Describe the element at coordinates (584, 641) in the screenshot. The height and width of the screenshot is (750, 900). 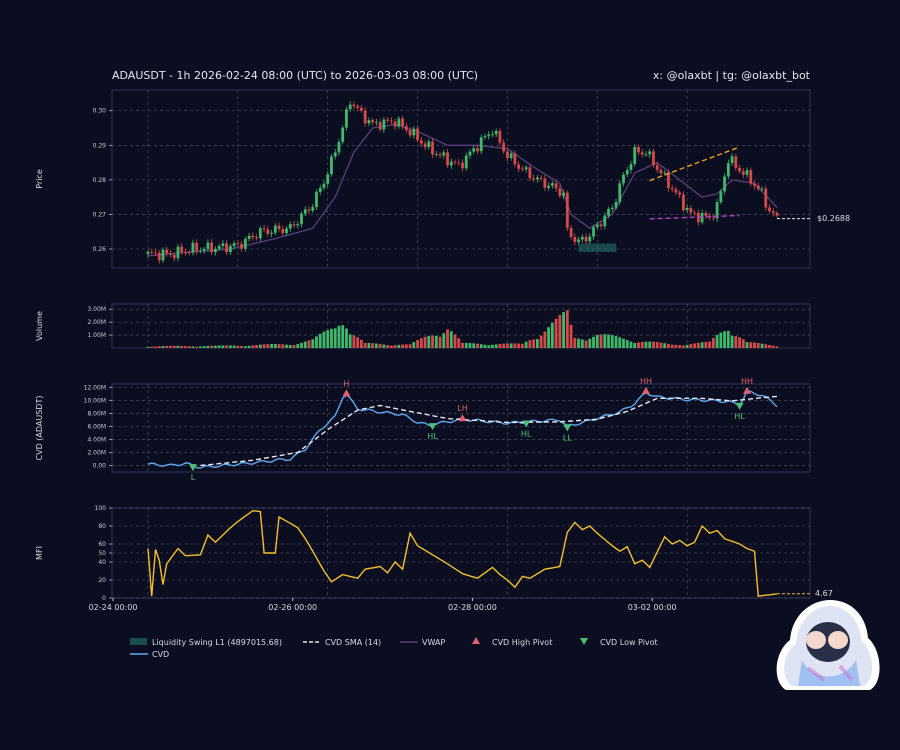
I see `legend-low-pivot-icon` at that location.